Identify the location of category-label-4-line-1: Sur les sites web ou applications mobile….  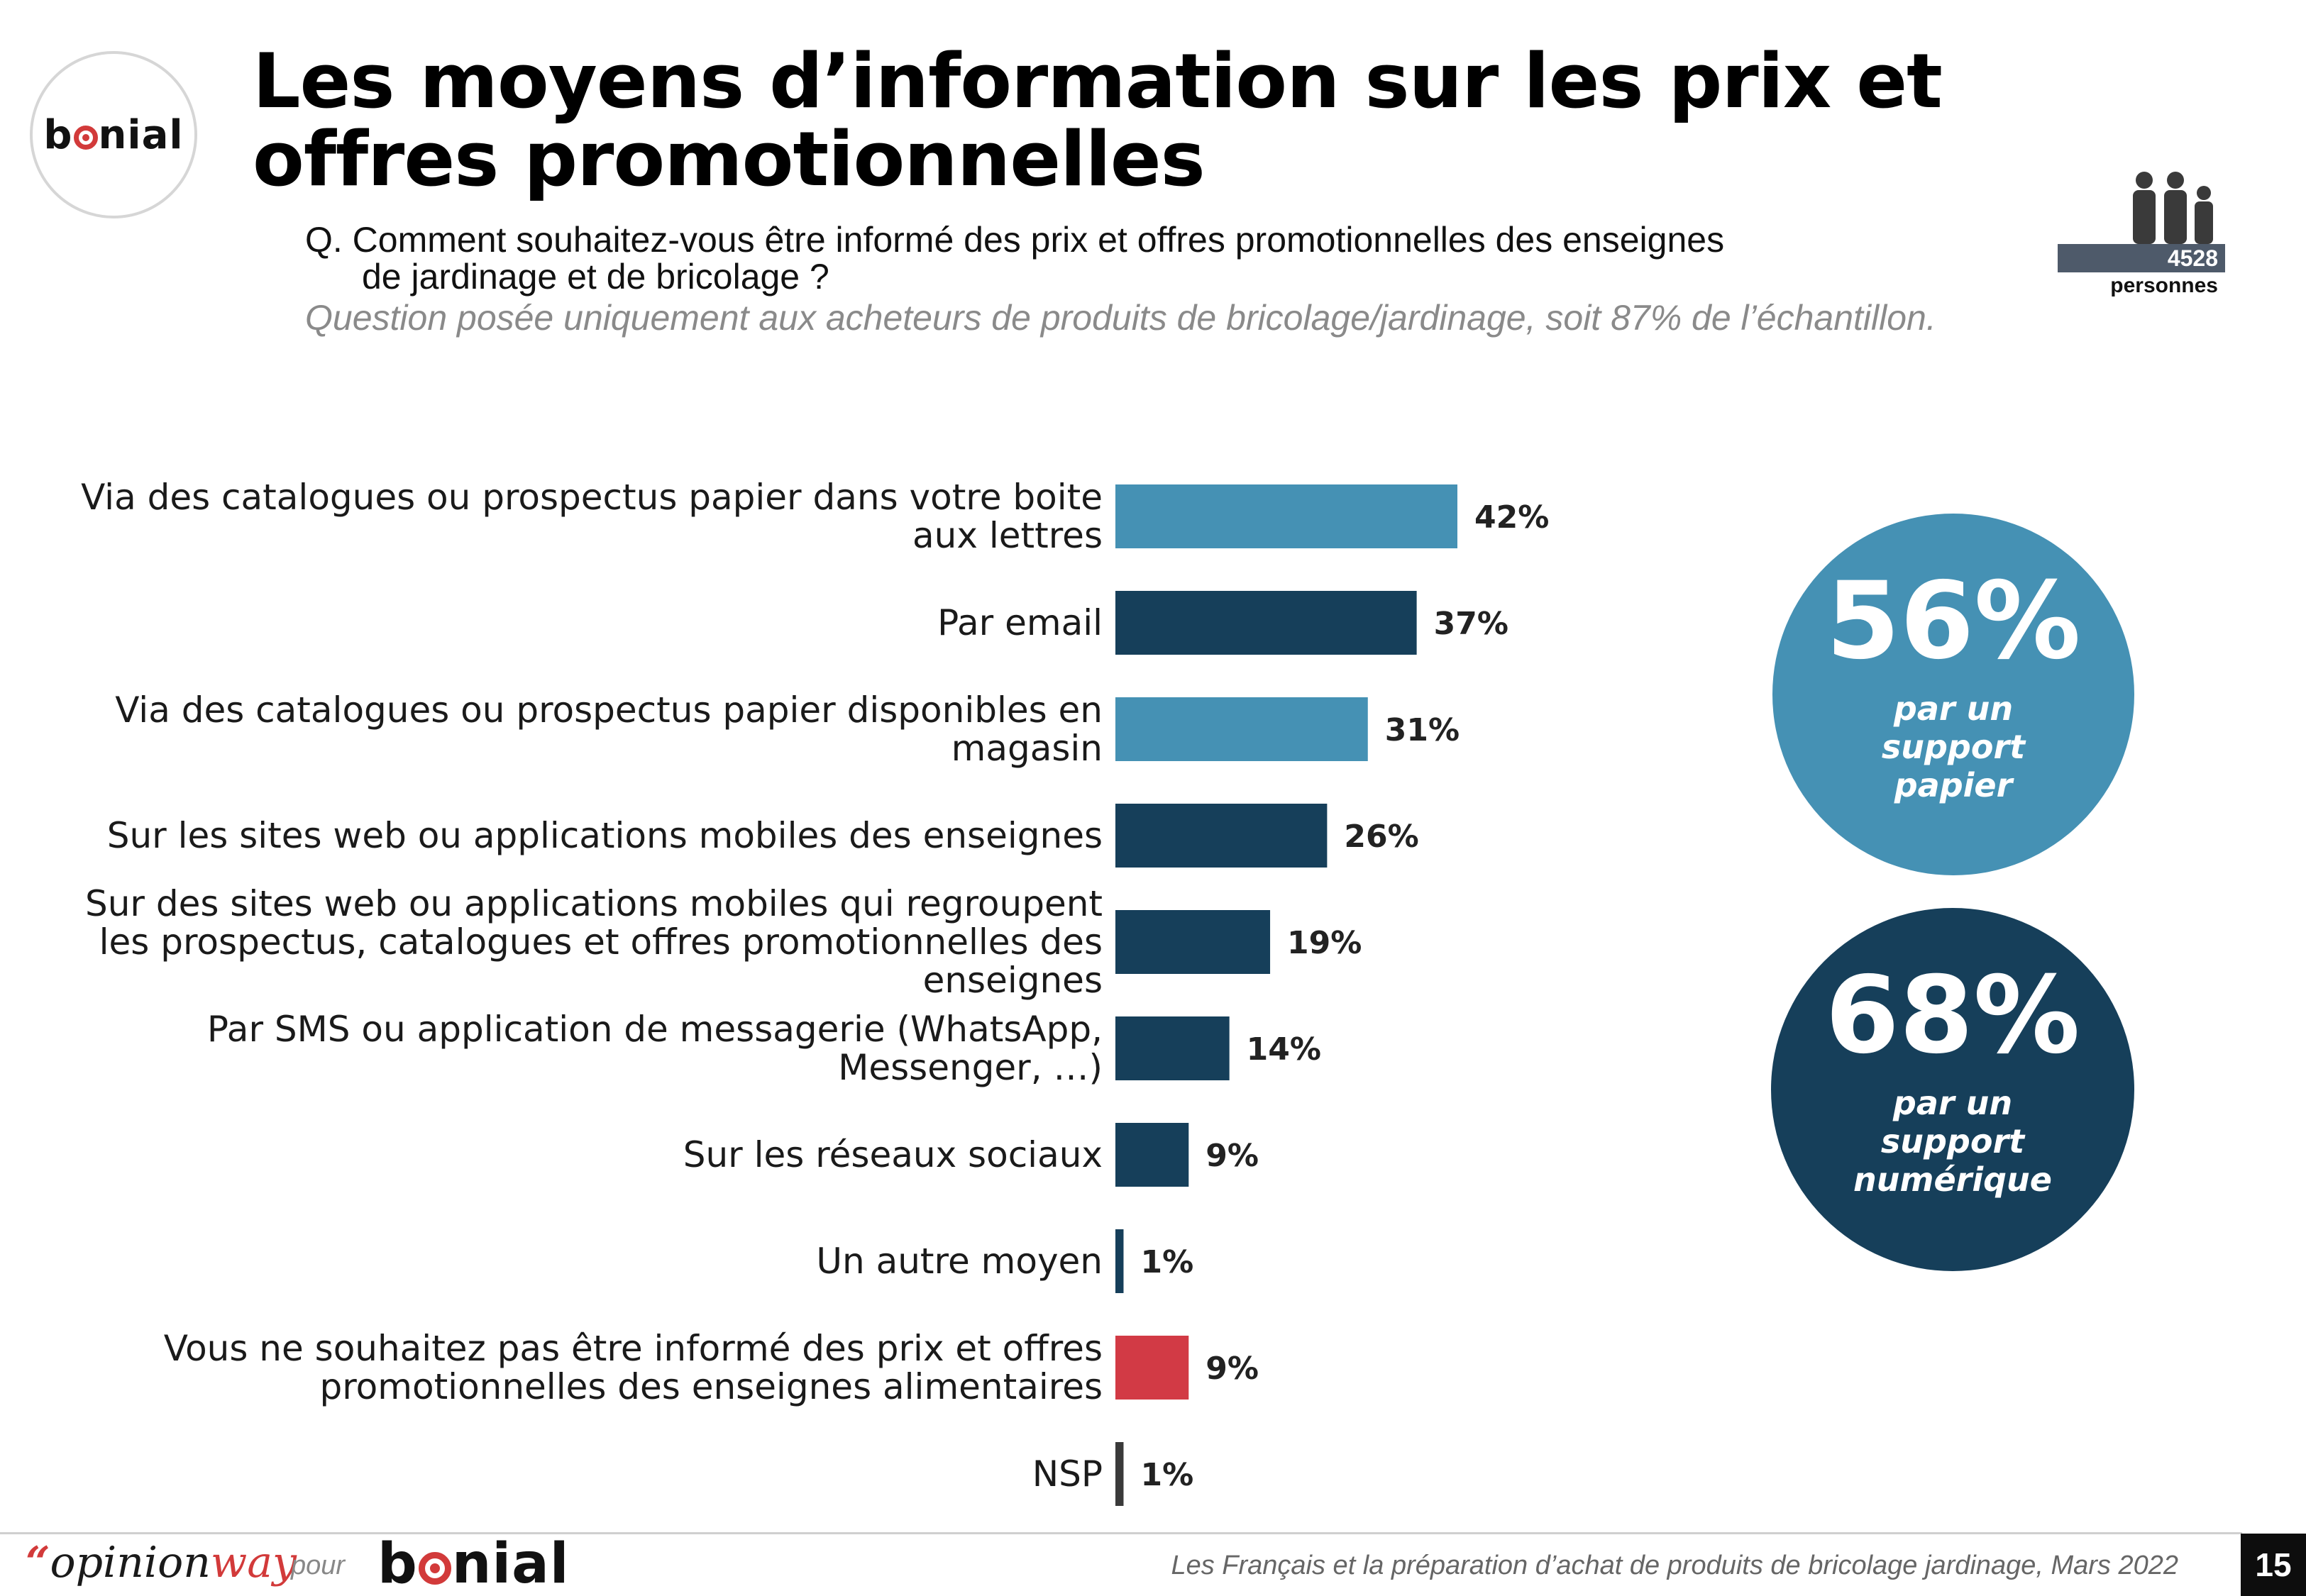
(605, 835).